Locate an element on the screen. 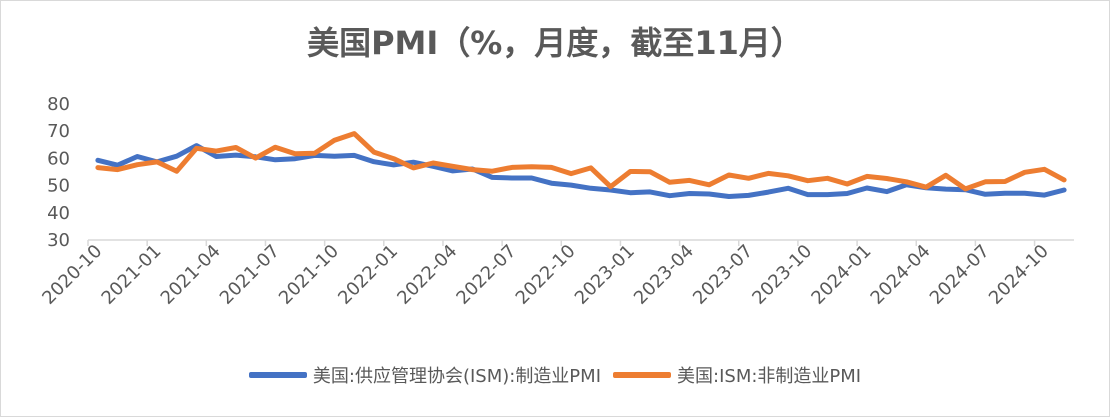 The image size is (1110, 417). legend-item-manufacturing: 美国:供应管理协会(ISM):制造业PMI is located at coordinates (425, 375).